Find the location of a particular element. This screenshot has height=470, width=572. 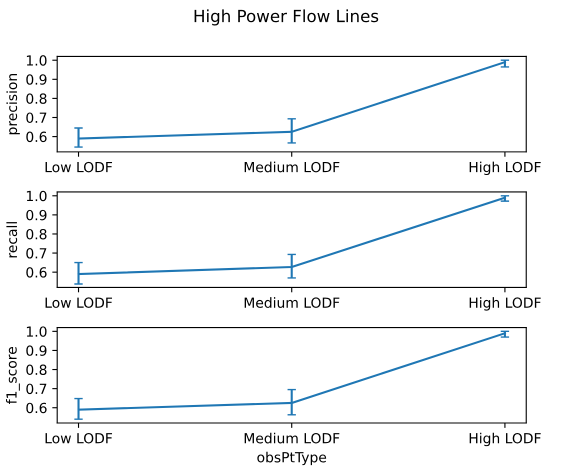

chart-title: High Power Flow Lines is located at coordinates (286, 17).